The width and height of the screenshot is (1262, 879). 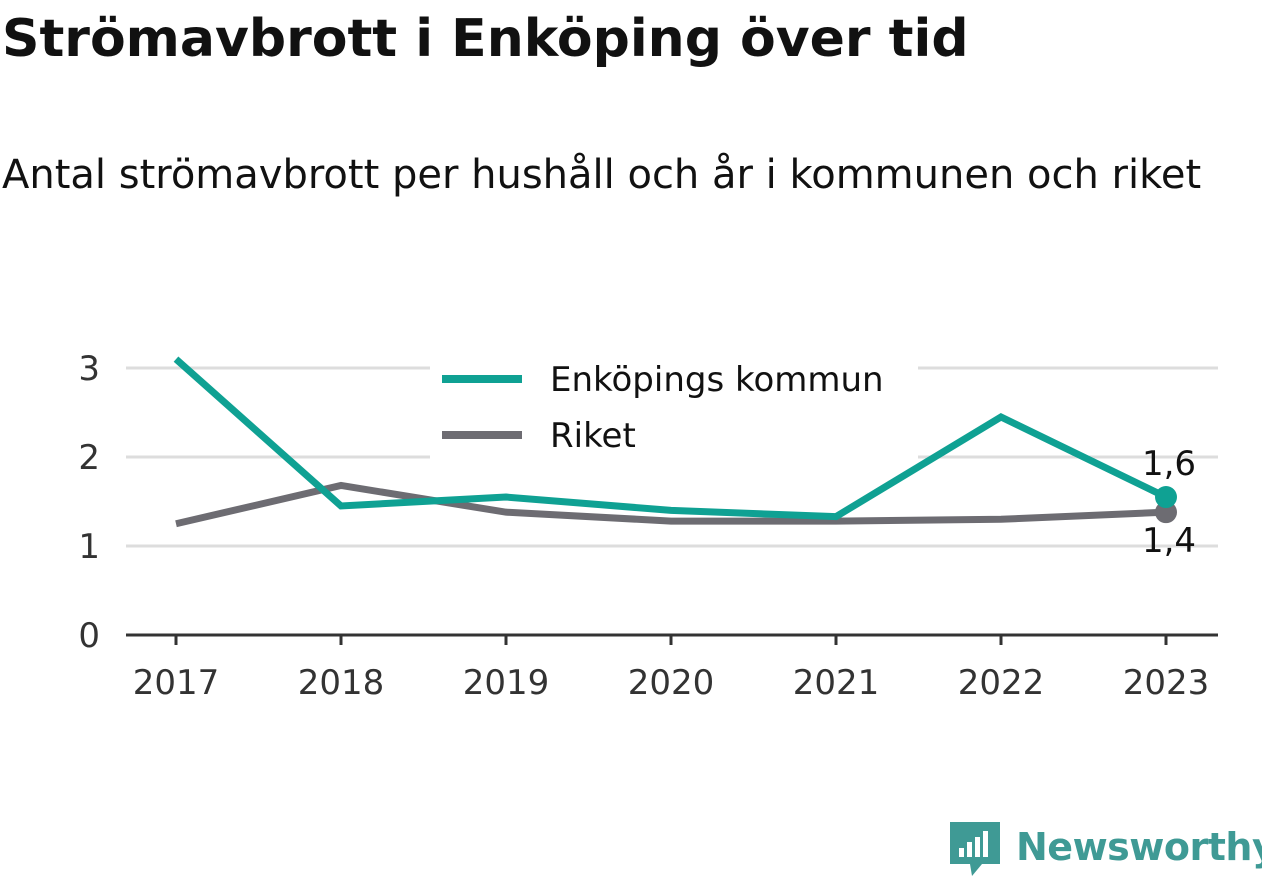 I want to click on chart-title: Strömavbrott i Enköping över tid, so click(x=485, y=39).